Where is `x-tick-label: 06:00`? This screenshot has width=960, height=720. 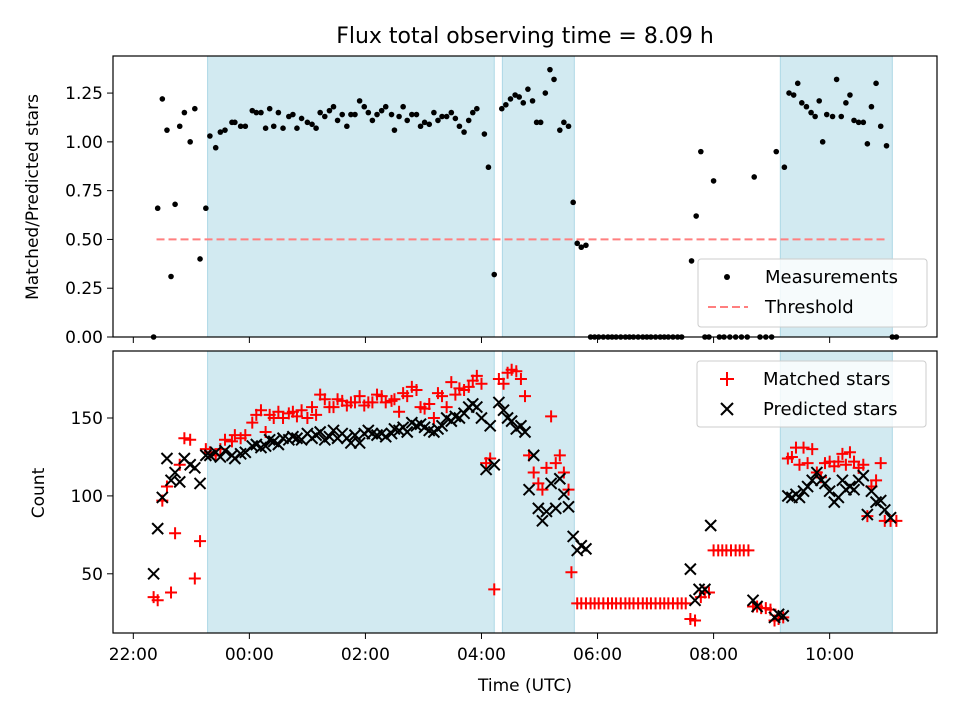 x-tick-label: 06:00 is located at coordinates (597, 655).